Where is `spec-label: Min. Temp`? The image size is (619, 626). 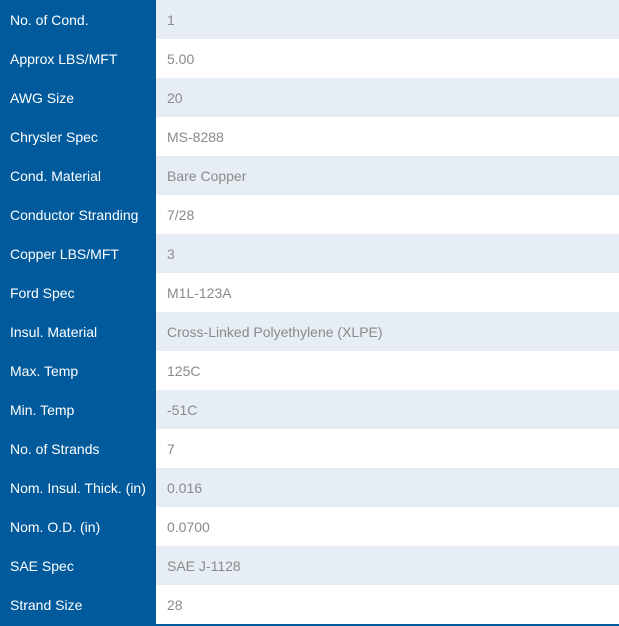
spec-label: Min. Temp is located at coordinates (78, 409).